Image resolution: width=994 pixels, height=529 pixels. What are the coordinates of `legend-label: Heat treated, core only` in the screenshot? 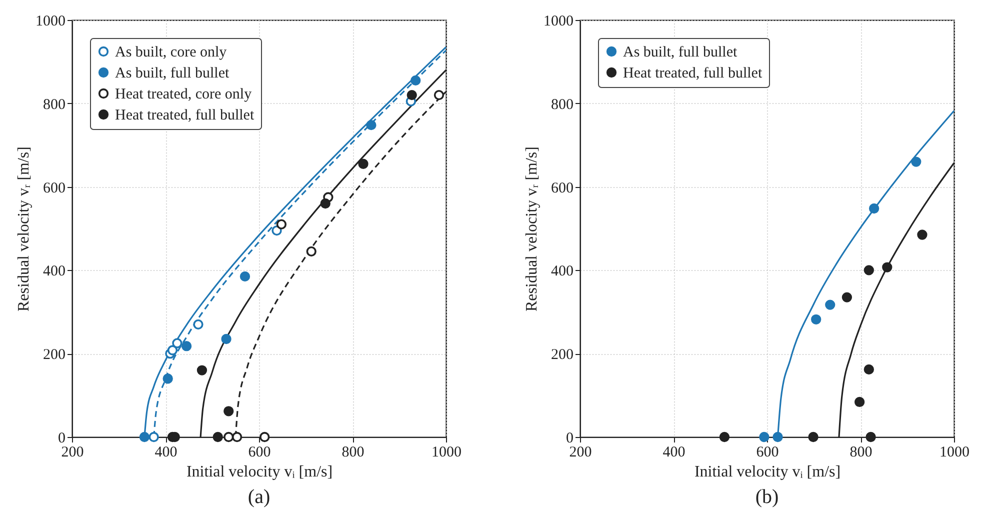 It's located at (183, 94).